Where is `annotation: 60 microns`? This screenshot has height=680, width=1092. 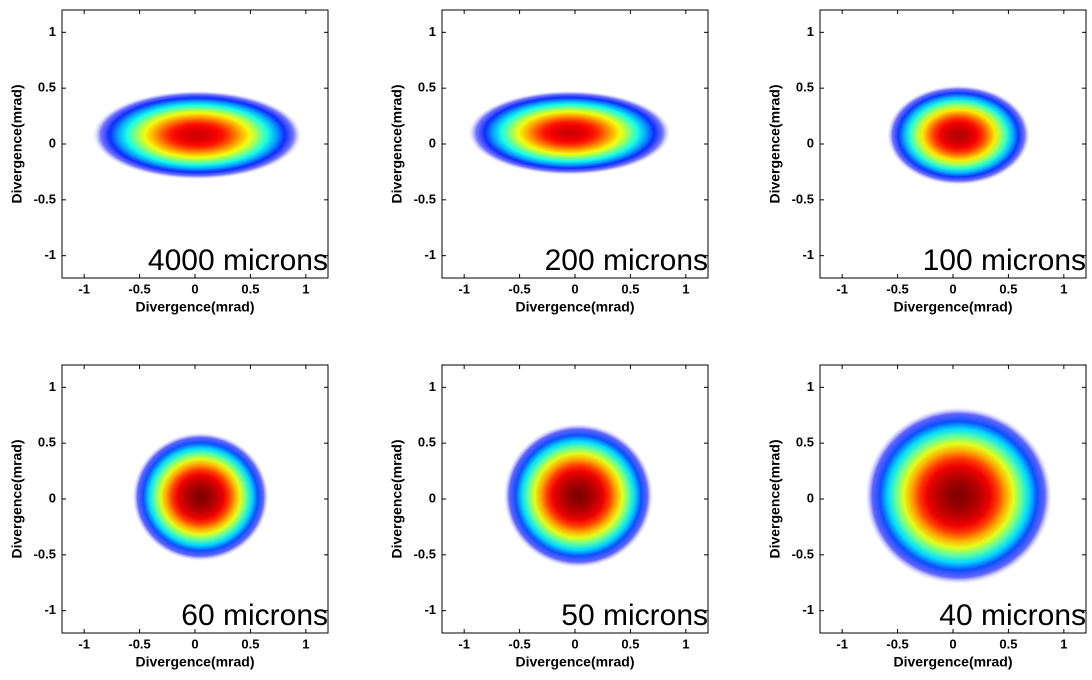
annotation: 60 microns is located at coordinates (254, 615).